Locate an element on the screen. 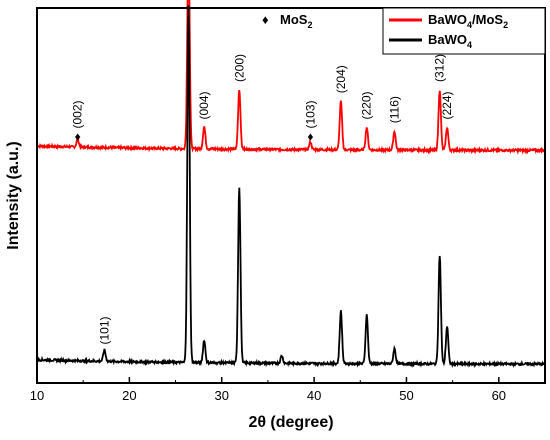 This screenshot has height=440, width=550. legend-label-bawo4: BaWO4 is located at coordinates (450, 41).